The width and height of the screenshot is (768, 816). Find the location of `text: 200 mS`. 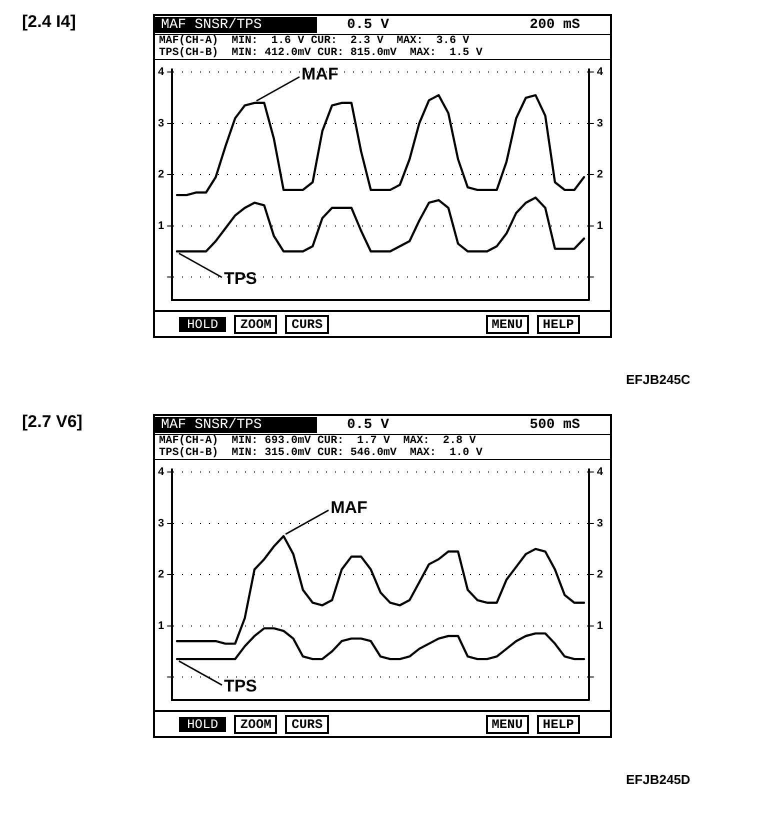

text: 200 mS is located at coordinates (555, 25).